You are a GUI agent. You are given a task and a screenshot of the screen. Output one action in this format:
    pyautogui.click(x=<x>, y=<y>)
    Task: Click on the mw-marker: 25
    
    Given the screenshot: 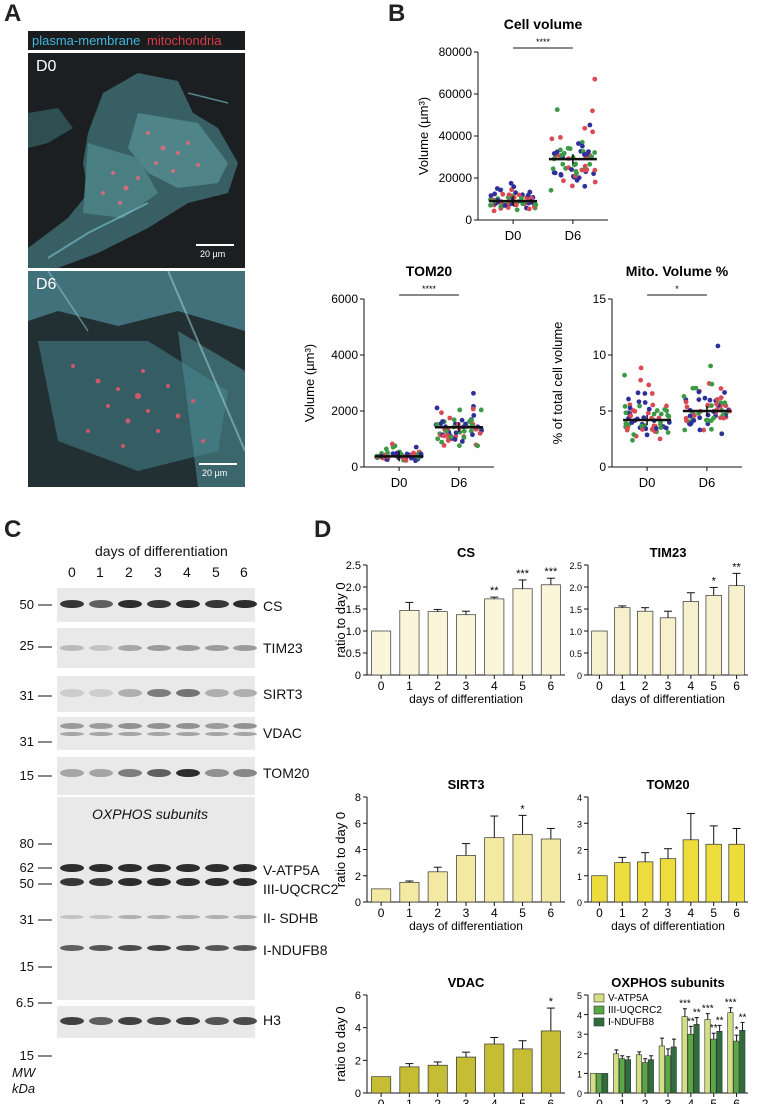 What is the action you would take?
    pyautogui.click(x=26, y=645)
    